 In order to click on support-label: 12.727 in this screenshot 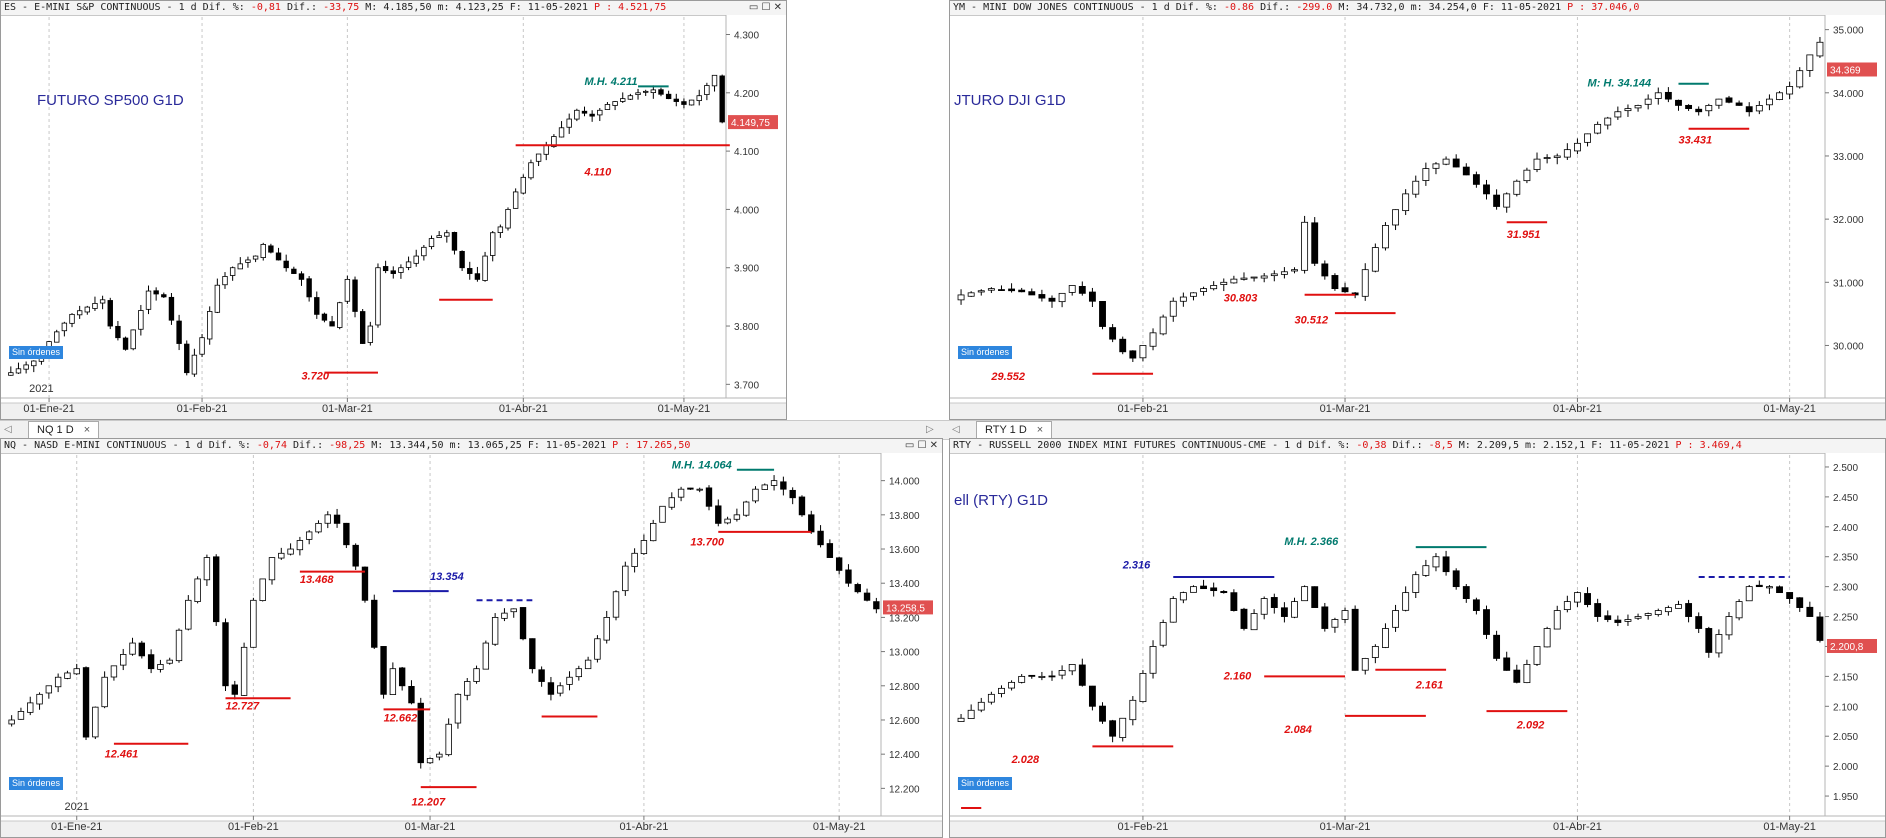, I will do `click(243, 707)`.